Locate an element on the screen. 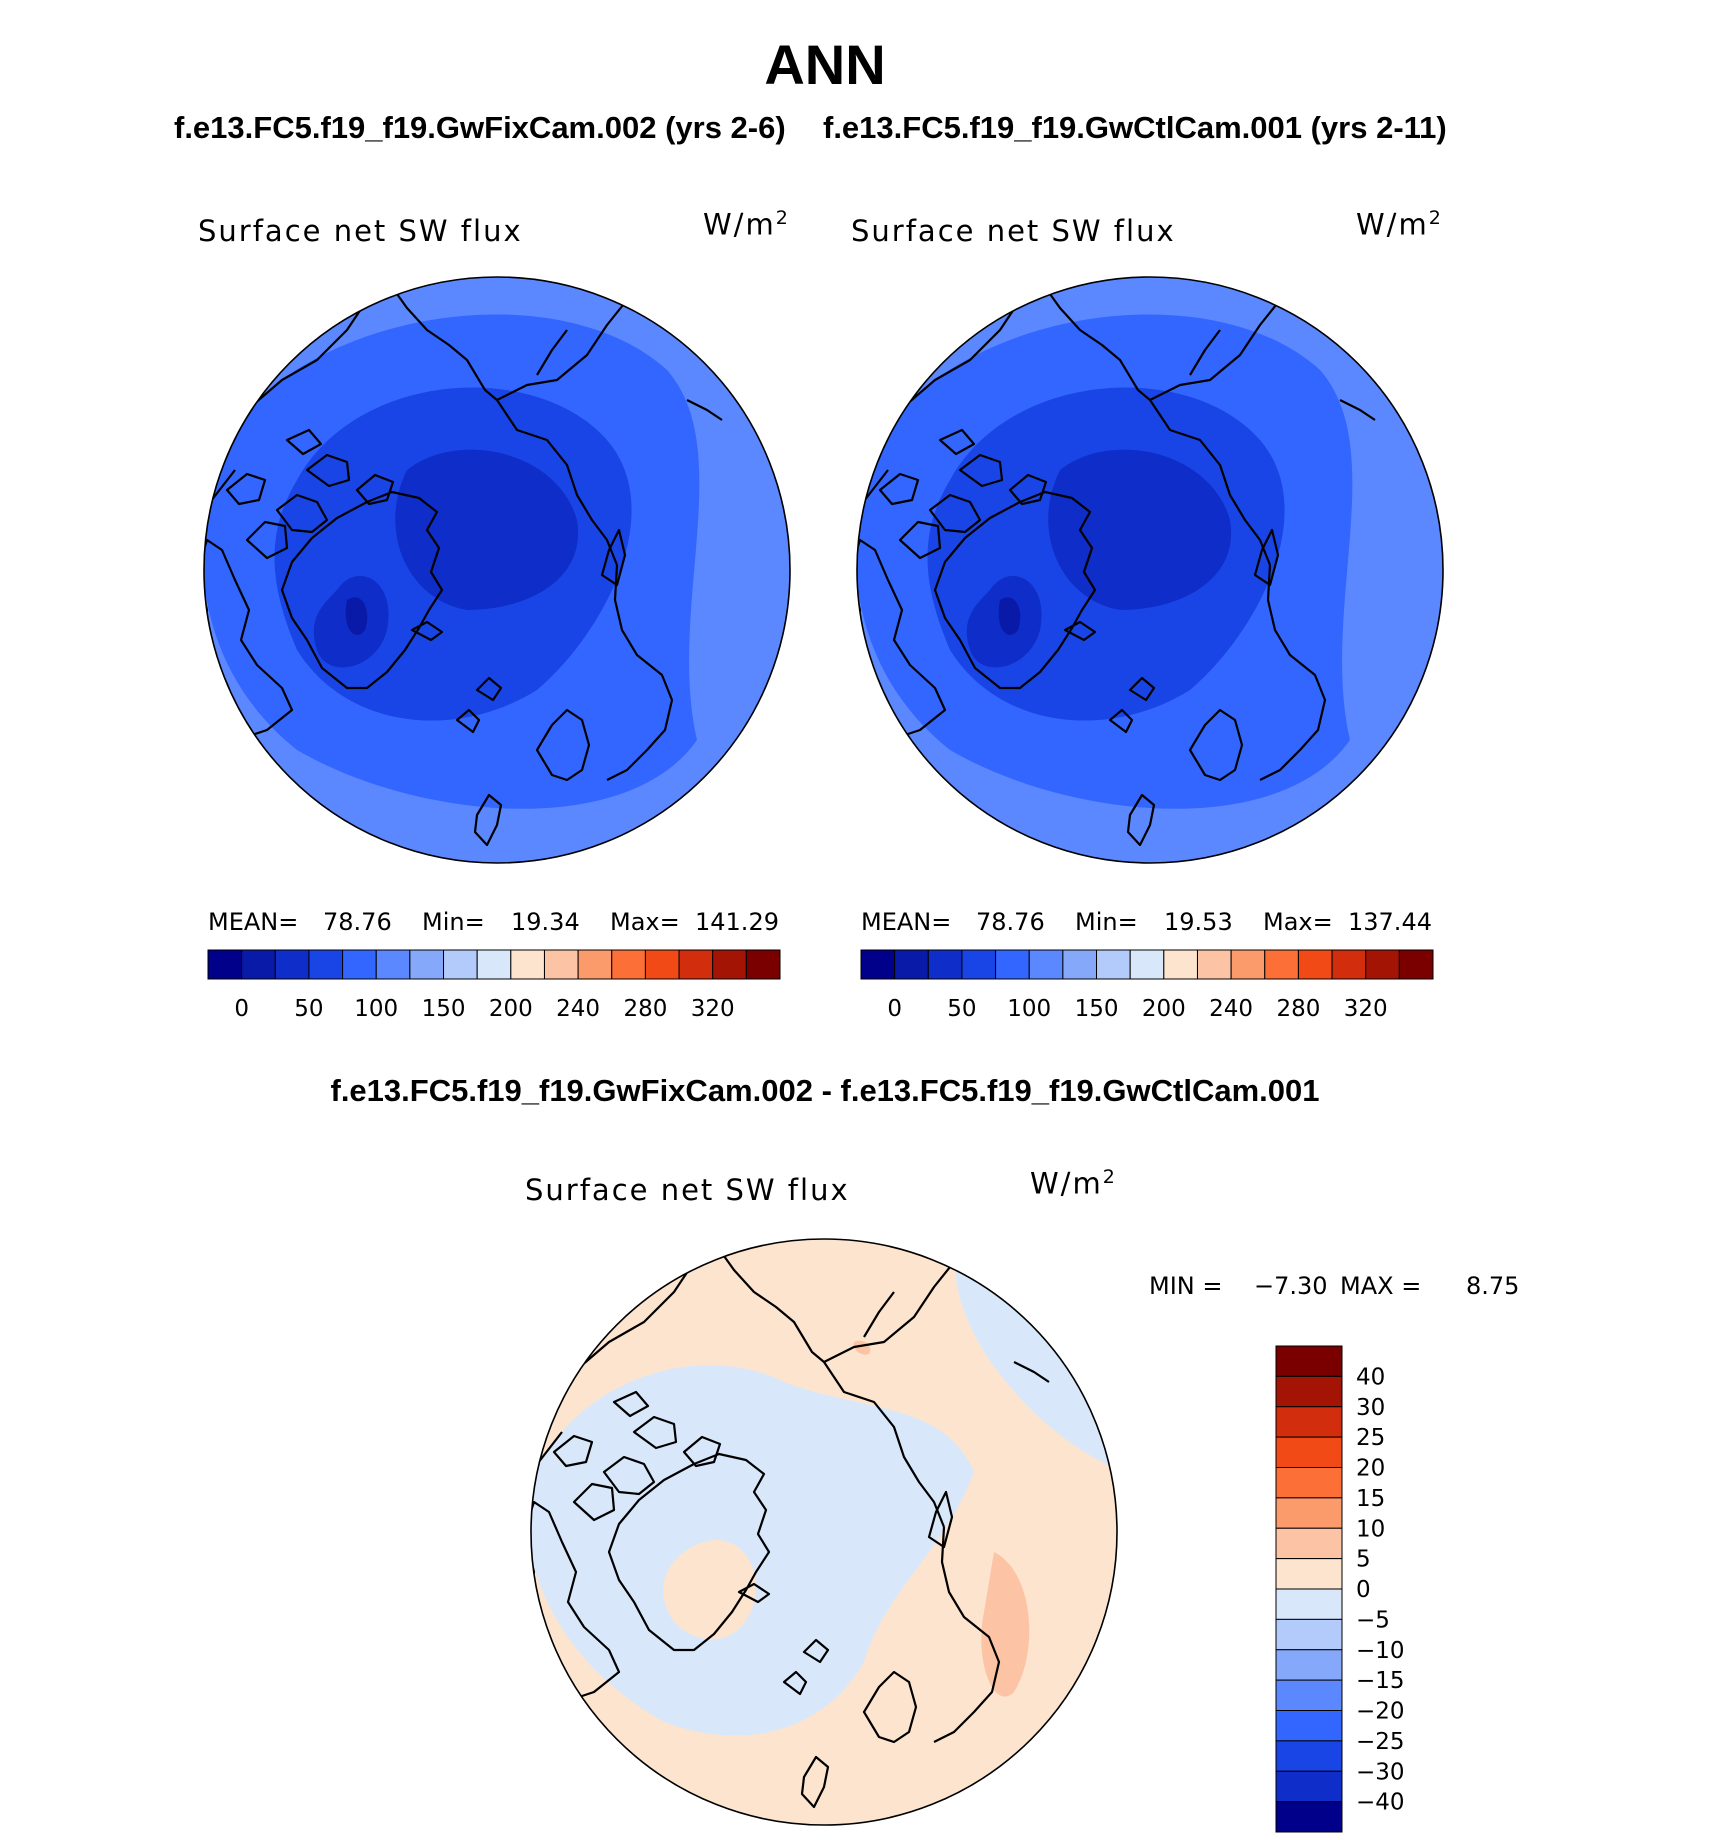 The image size is (1710, 1840). panel1-map is located at coordinates (497, 570).